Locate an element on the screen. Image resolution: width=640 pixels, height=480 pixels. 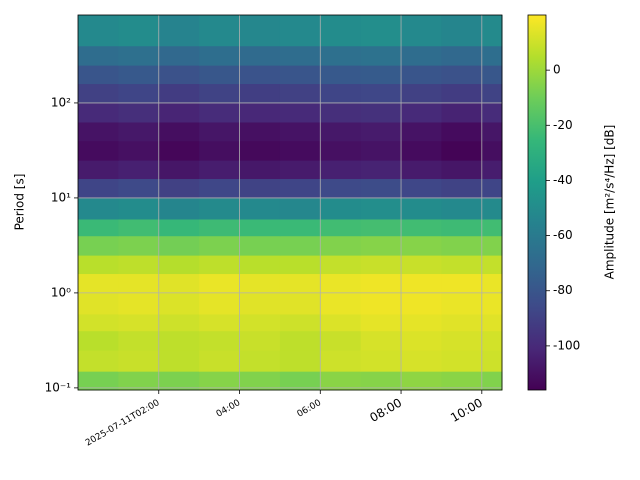
colorbar is located at coordinates (537, 202).